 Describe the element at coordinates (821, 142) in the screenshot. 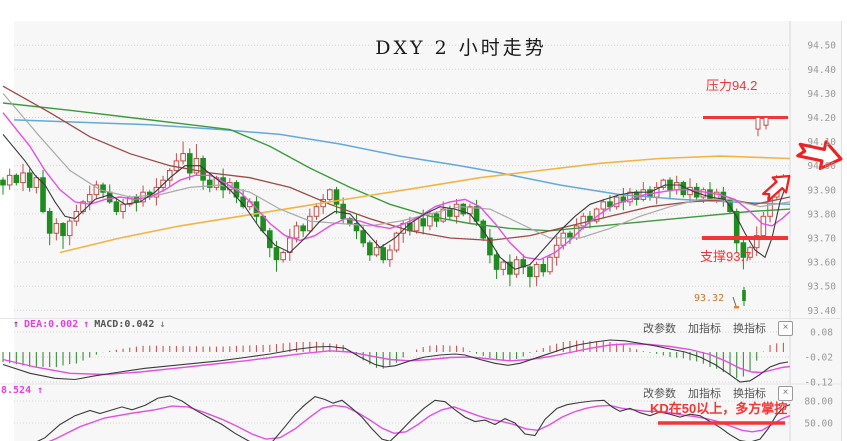

I see `y-axis-label: 94.10` at that location.